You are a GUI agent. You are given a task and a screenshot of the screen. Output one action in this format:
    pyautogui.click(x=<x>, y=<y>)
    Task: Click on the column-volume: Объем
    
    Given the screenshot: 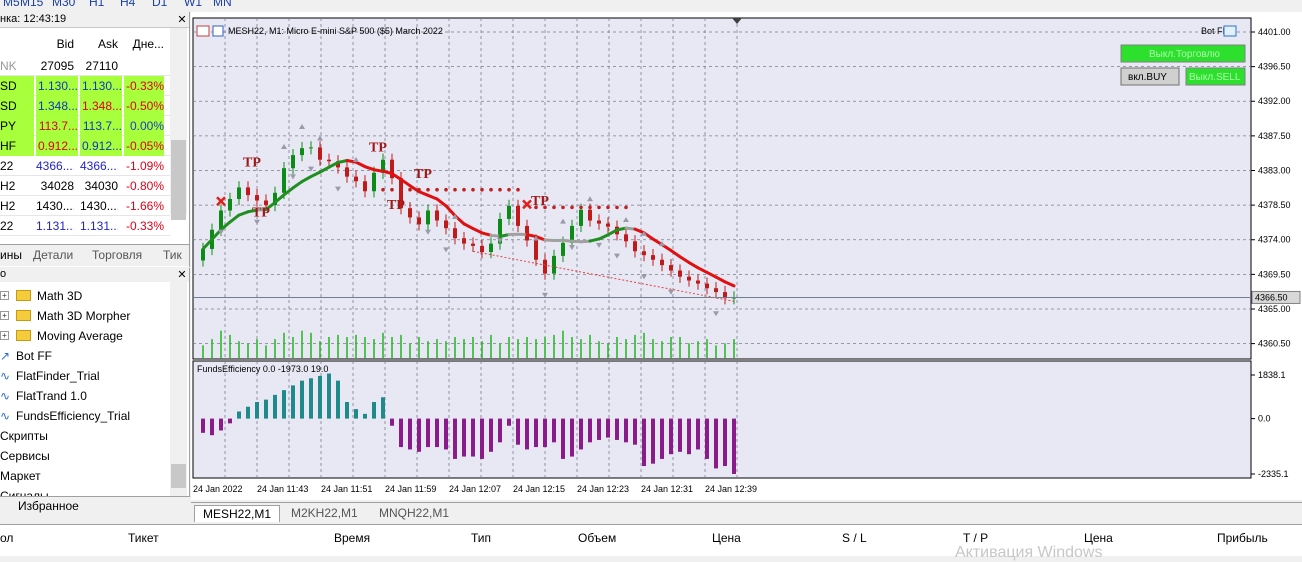 What is the action you would take?
    pyautogui.click(x=597, y=538)
    